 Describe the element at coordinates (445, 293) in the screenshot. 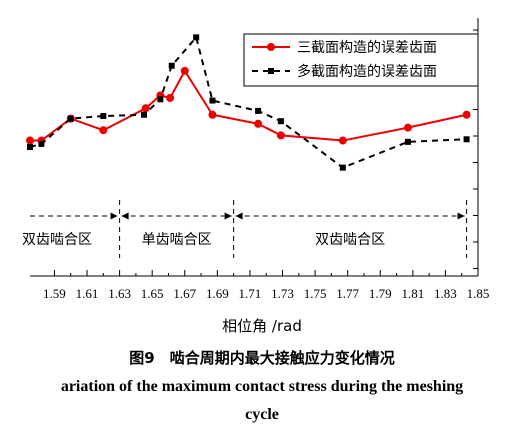

I see `x-tick-label: 1.83` at that location.